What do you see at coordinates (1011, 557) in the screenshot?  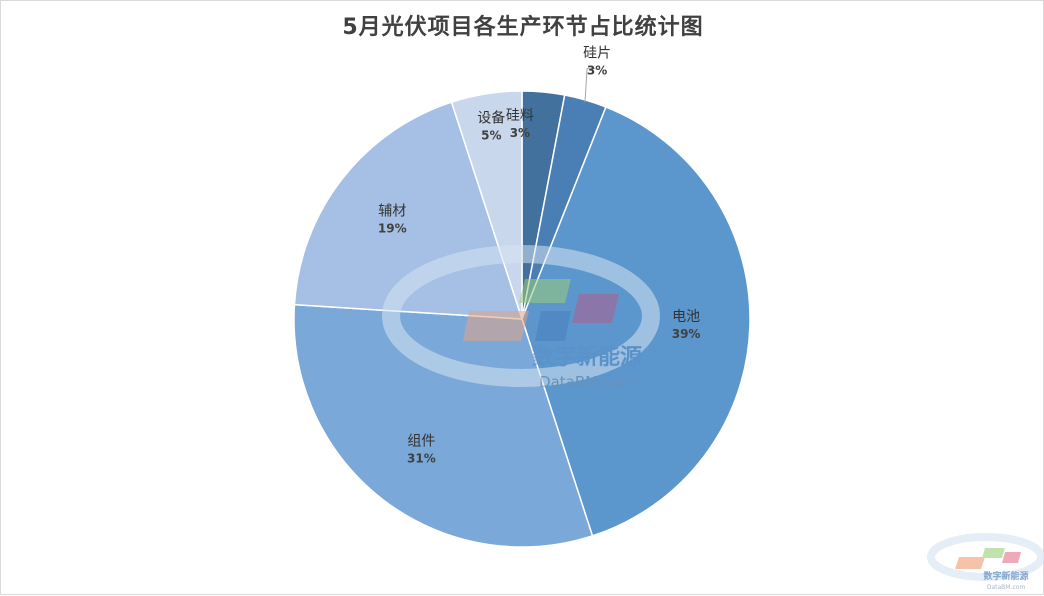 I see `corner-tile-pink` at bounding box center [1011, 557].